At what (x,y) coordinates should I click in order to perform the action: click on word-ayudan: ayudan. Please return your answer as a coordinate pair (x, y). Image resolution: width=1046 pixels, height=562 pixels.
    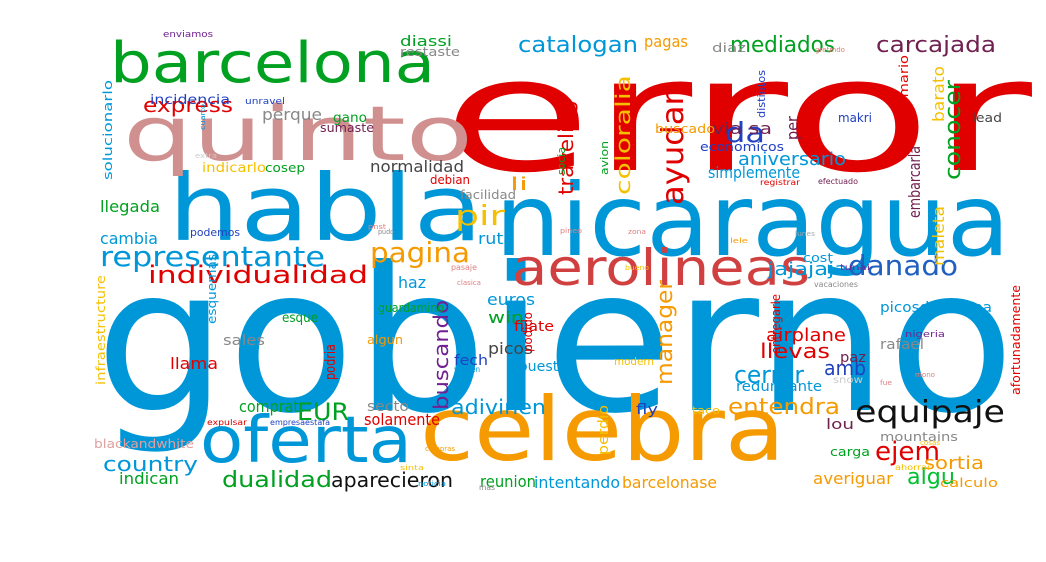
    Looking at the image, I should click on (673, 145).